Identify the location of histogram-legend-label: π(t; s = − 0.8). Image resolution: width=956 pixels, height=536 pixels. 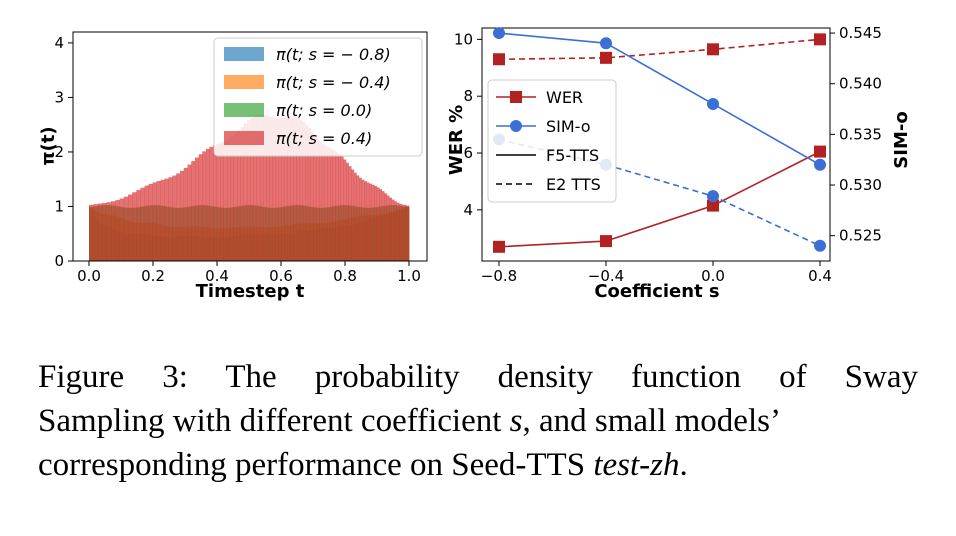
(333, 54).